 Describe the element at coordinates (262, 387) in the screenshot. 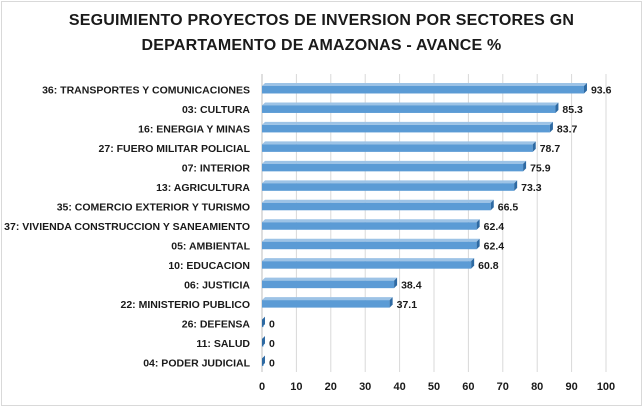

I see `x-tick-label: 0` at that location.